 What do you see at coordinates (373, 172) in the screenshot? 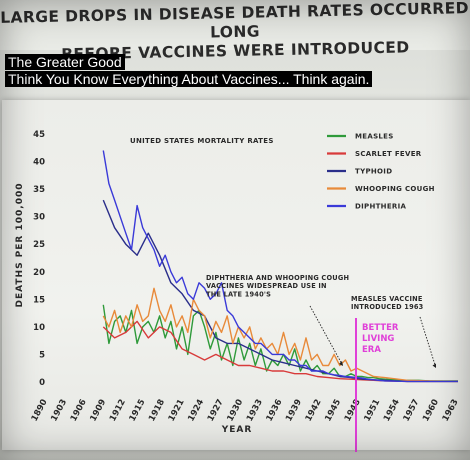
I see `legend-entry: TYPHOID` at bounding box center [373, 172].